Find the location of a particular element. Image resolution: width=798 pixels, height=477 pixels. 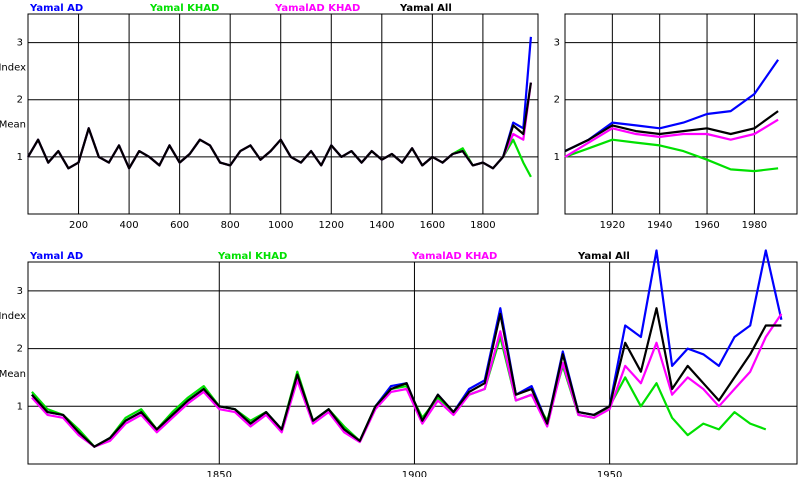

x-tick-label: 400 is located at coordinates (129, 225).